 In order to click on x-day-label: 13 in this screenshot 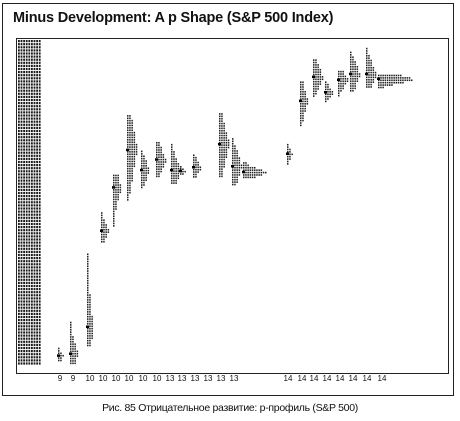, I will do `click(170, 378)`.